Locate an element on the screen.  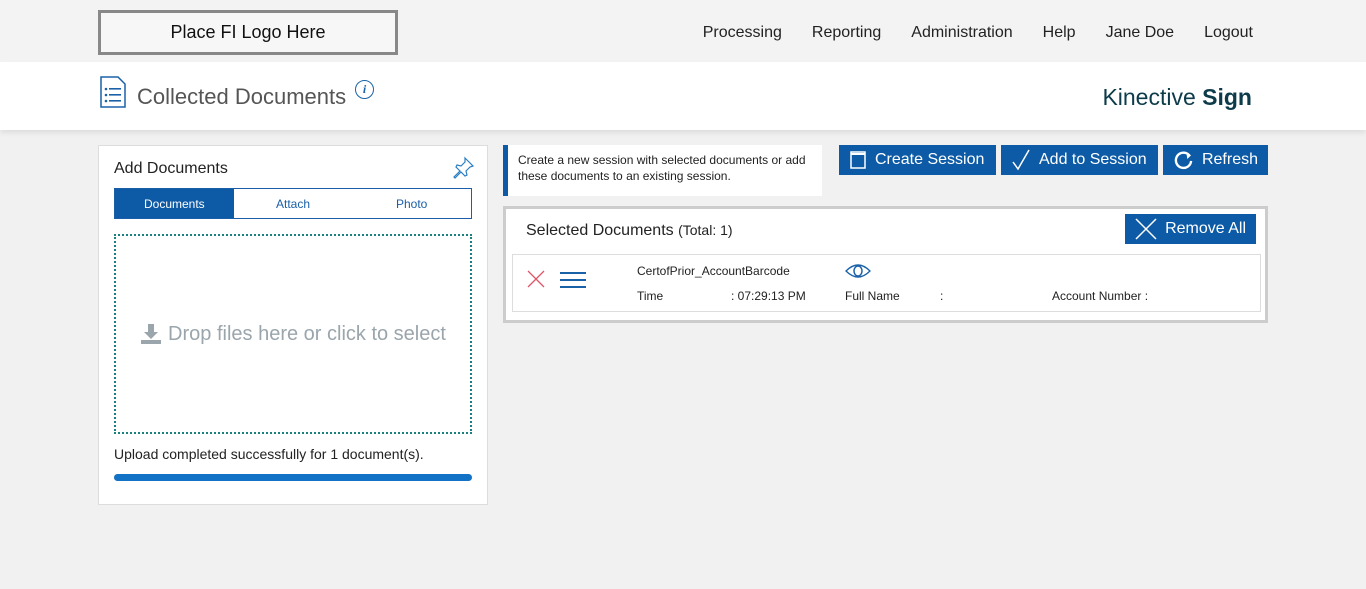
file-drop-zone: Drop files here or click to select is located at coordinates (293, 334).